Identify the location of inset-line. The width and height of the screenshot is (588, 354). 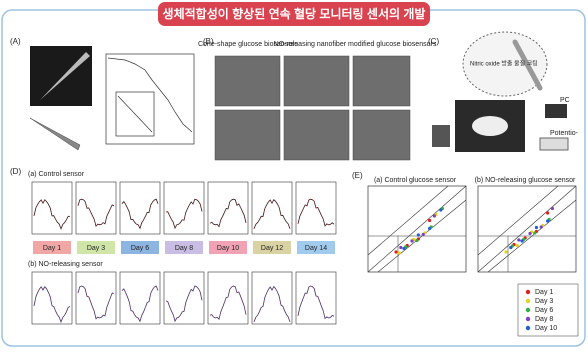
(135, 114).